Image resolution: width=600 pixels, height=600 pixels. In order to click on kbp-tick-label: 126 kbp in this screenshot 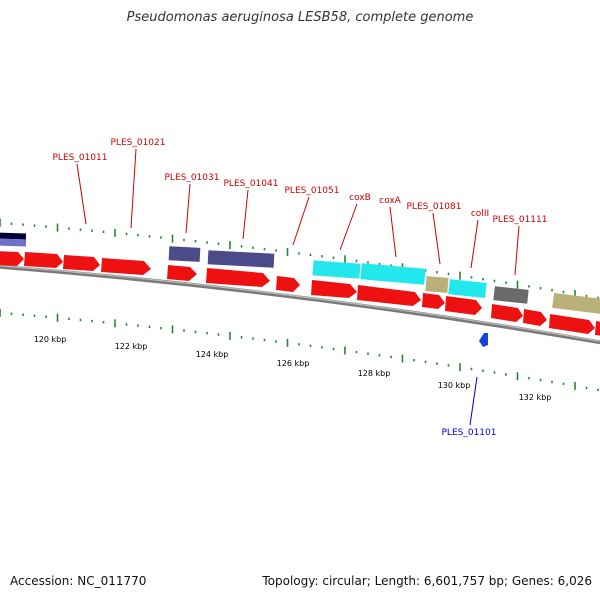, I will do `click(293, 363)`.